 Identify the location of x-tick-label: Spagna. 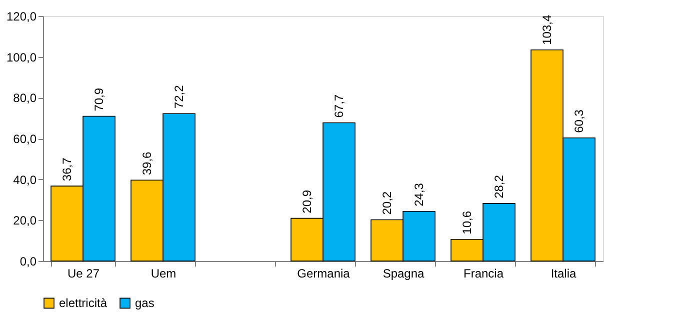
(403, 273).